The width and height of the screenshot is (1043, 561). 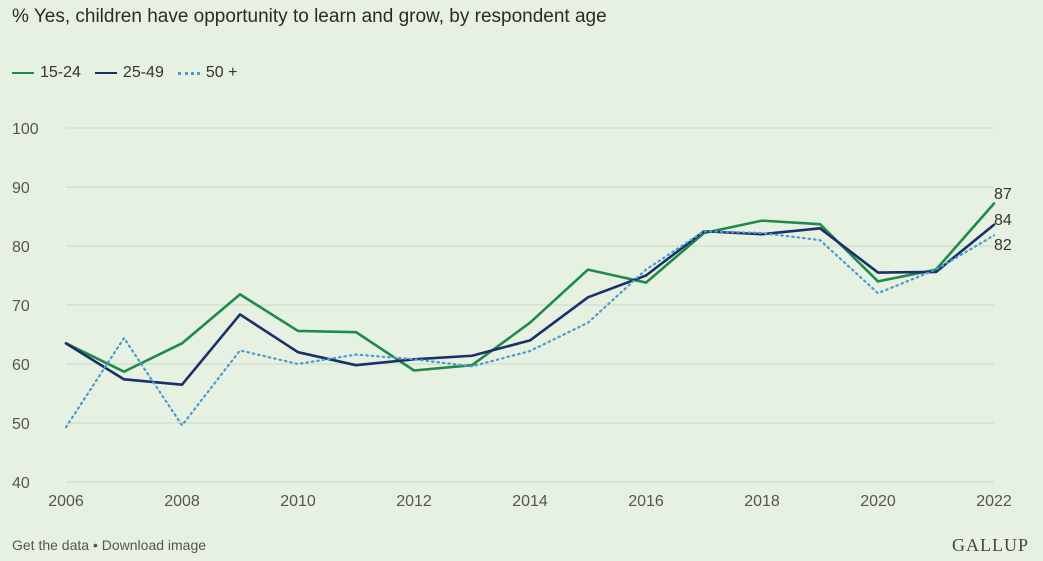 I want to click on legend-item-50-plus: 50 +, so click(x=207, y=73).